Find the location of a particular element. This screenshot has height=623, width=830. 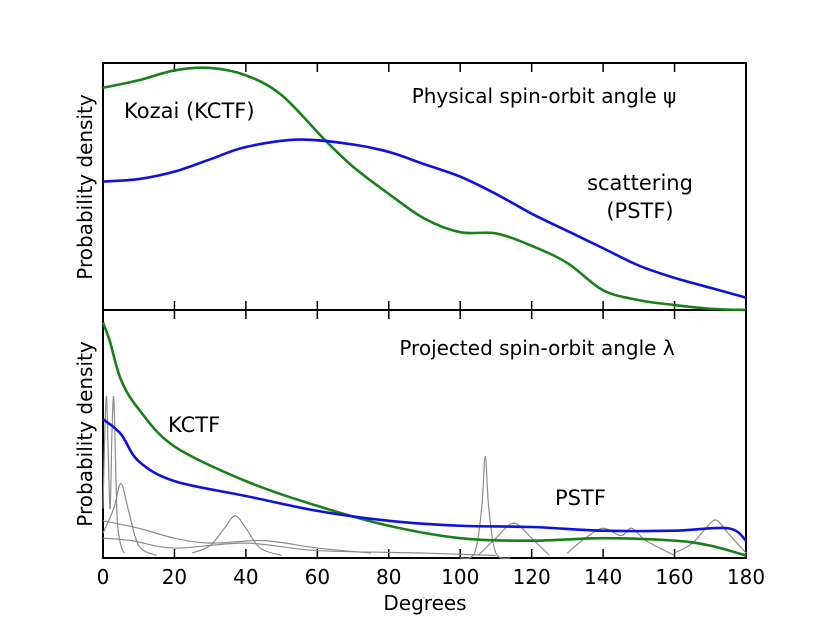

x-tick-label: 100 is located at coordinates (460, 577).